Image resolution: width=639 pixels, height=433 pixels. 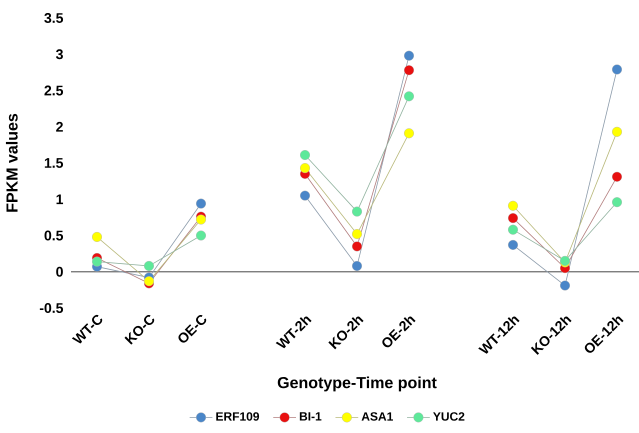 What do you see at coordinates (59, 127) in the screenshot?
I see `y-tick-label: 2` at bounding box center [59, 127].